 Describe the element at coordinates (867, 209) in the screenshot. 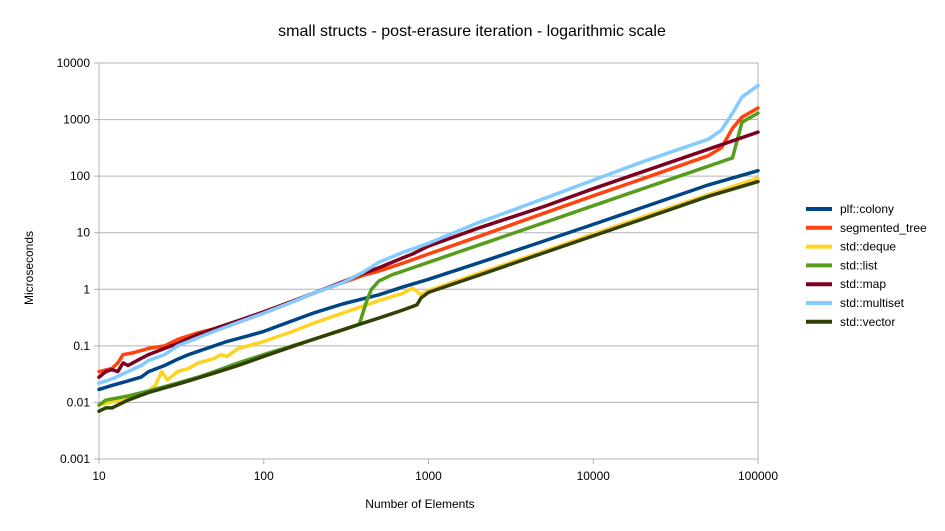

I see `legend-label: plf::colony` at that location.